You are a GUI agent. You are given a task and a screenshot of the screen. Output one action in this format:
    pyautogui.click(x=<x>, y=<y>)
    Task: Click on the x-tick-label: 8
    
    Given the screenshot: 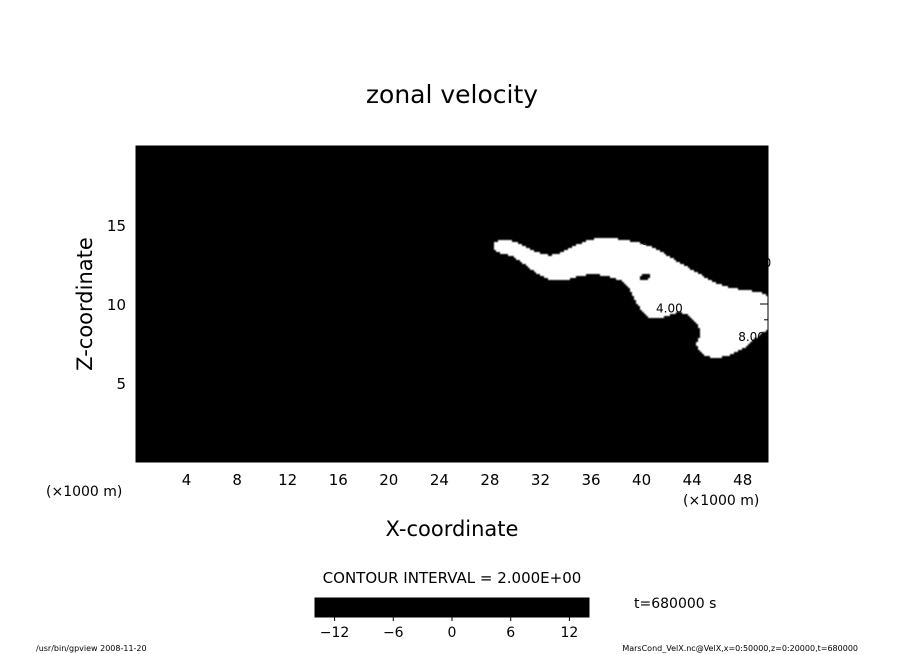 What is the action you would take?
    pyautogui.click(x=237, y=480)
    